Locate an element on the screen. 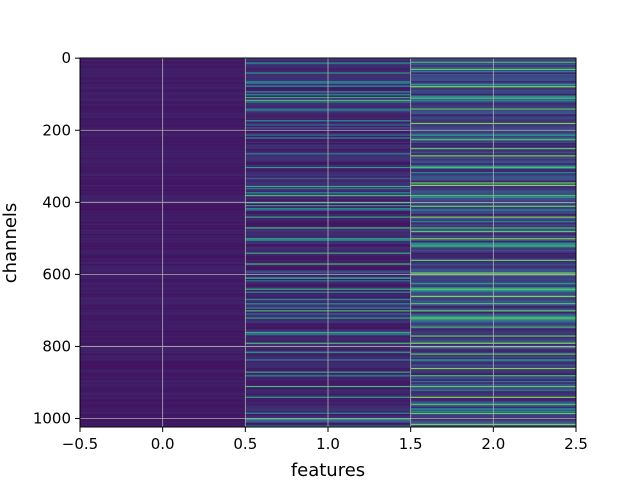 Image resolution: width=640 pixels, height=484 pixels. x-tick-label: −0.5 is located at coordinates (80, 444).